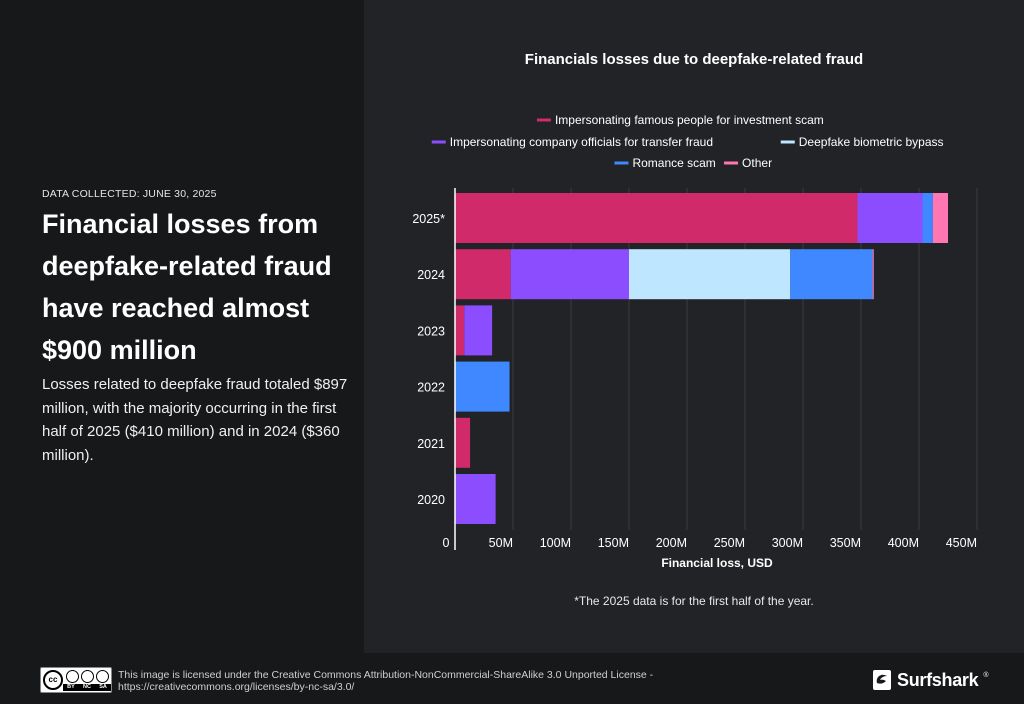 The image size is (1024, 704). I want to click on x-tick-label: 350M, so click(845, 543).